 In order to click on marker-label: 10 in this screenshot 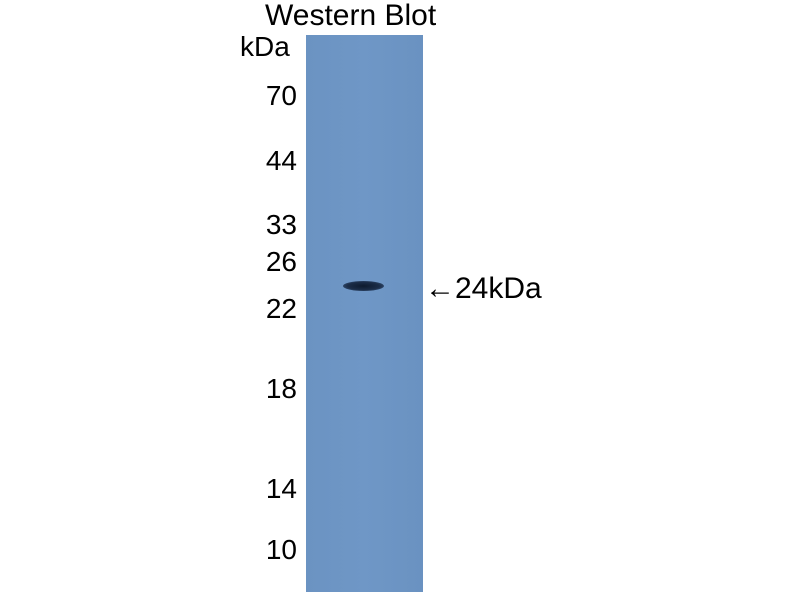, I will do `click(281, 549)`.